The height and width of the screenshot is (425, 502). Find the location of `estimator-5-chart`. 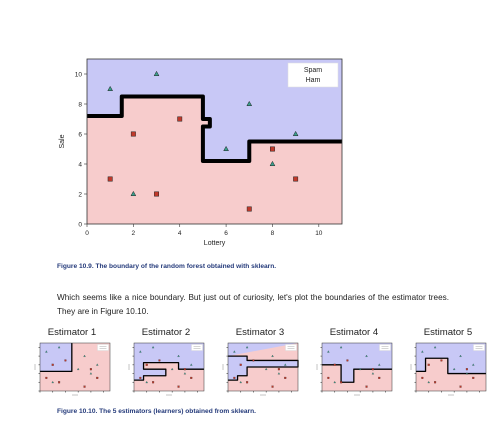

estimator-5-chart is located at coordinates (448, 369).